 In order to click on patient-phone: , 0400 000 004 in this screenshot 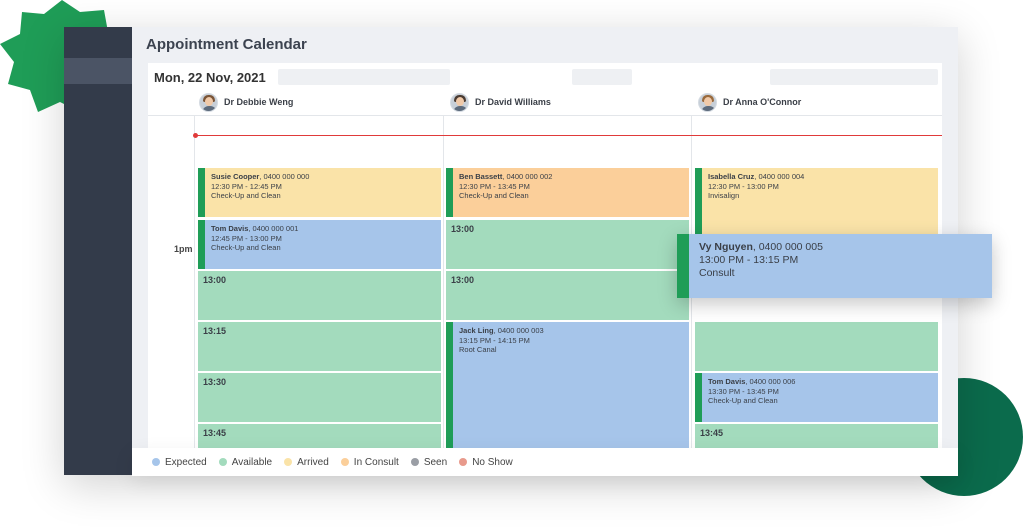, I will do `click(779, 176)`.